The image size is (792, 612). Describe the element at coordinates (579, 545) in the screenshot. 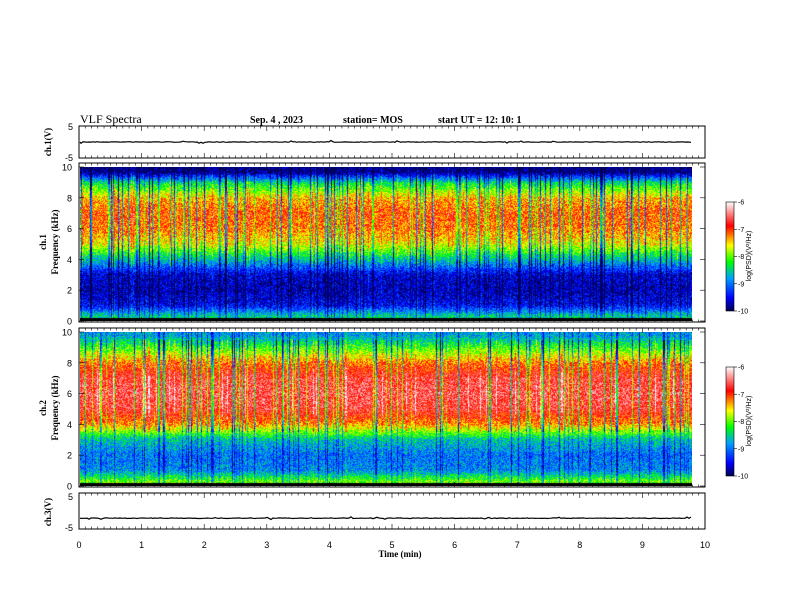

I see `time-tick-label: 8` at that location.